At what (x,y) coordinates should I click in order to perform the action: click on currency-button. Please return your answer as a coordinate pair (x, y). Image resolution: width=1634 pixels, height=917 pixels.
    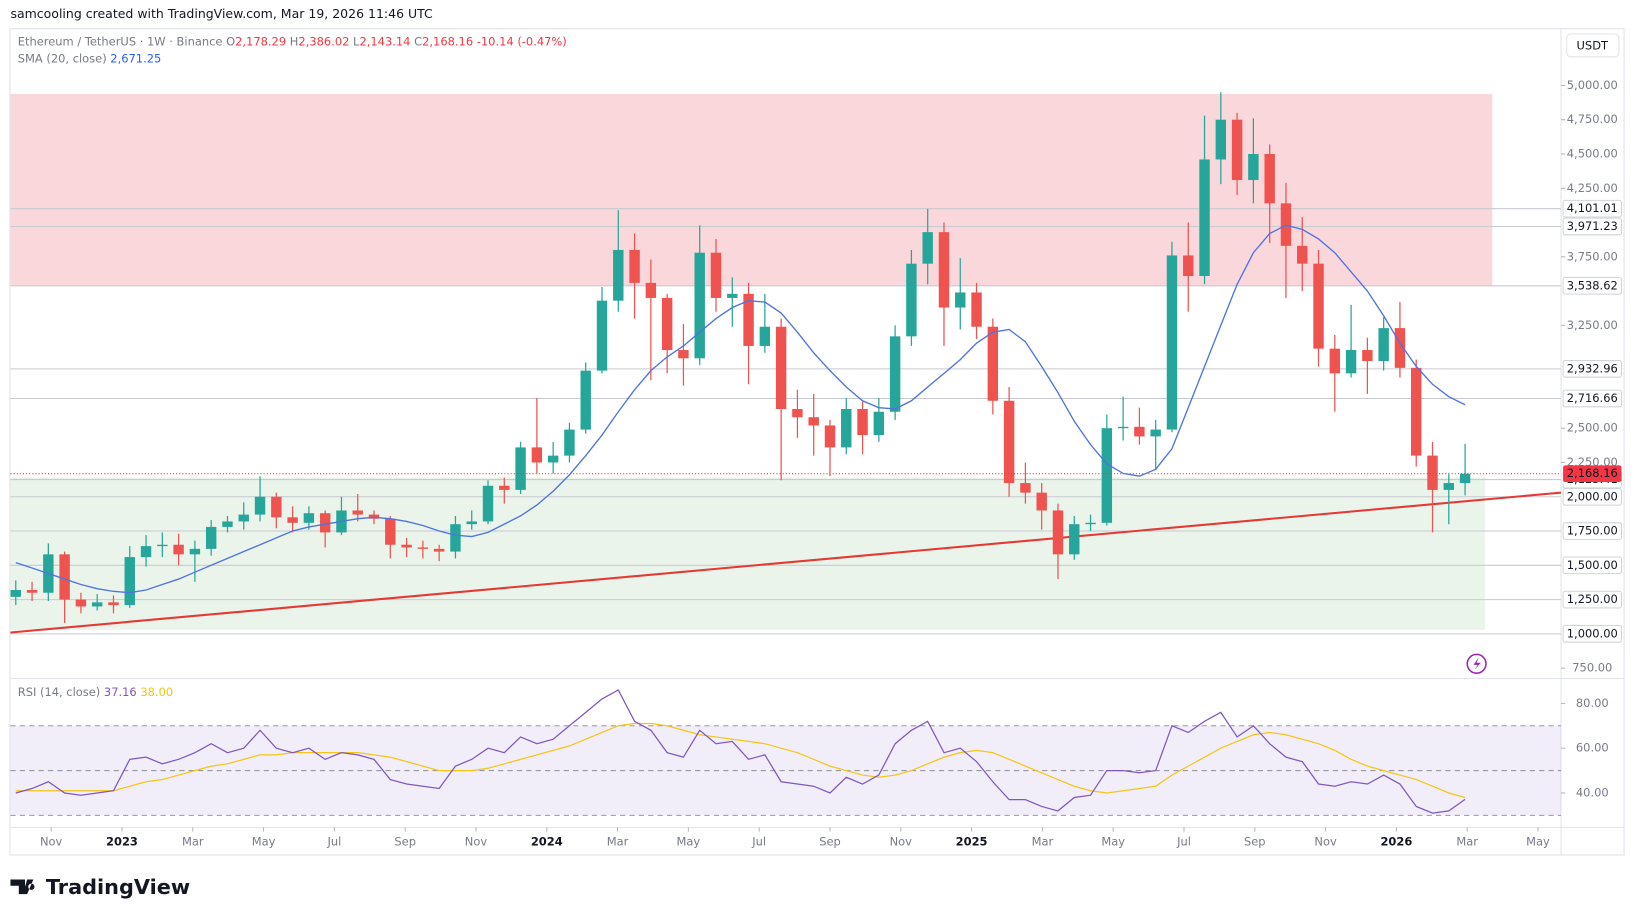
    Looking at the image, I should click on (1593, 45).